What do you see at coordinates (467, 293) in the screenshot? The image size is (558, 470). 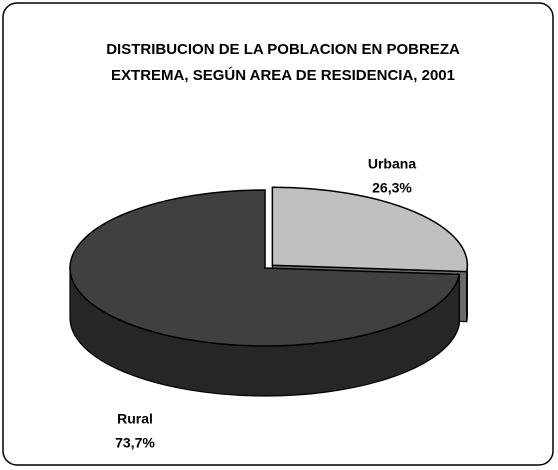 I see `slice-wall` at bounding box center [467, 293].